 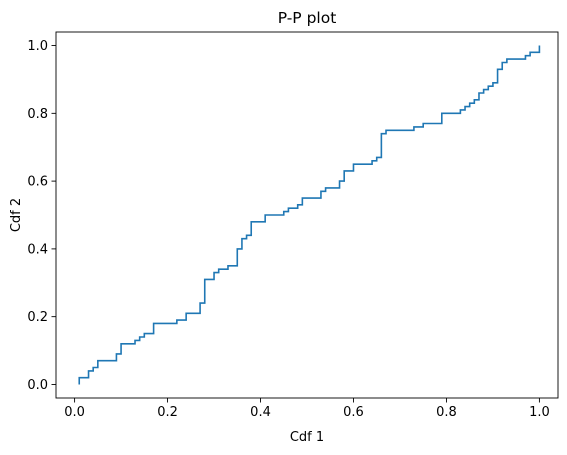 I want to click on x-axis-label: Cdf 1, so click(x=307, y=437).